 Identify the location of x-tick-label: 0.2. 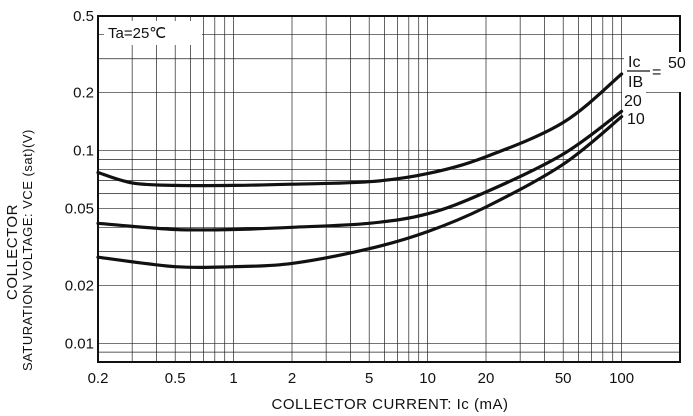
(98, 378).